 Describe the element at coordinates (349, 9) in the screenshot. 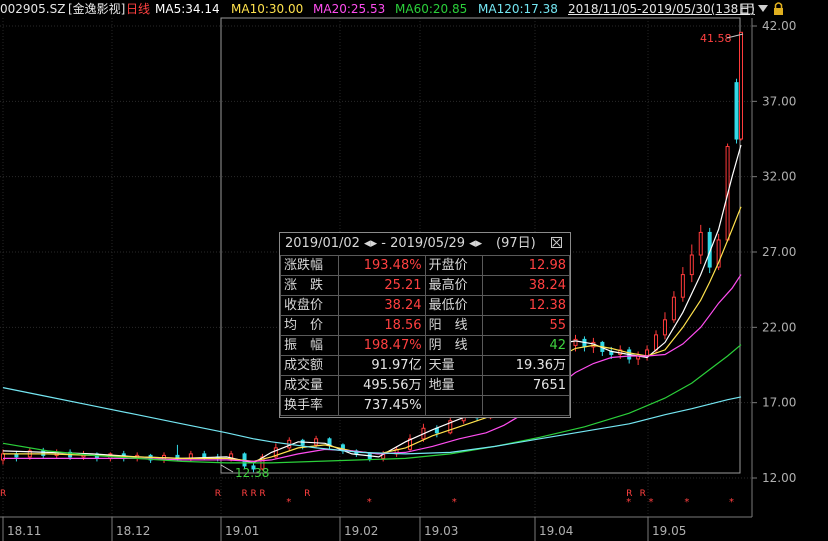

I see `ma20-label: MA20:25.53` at that location.